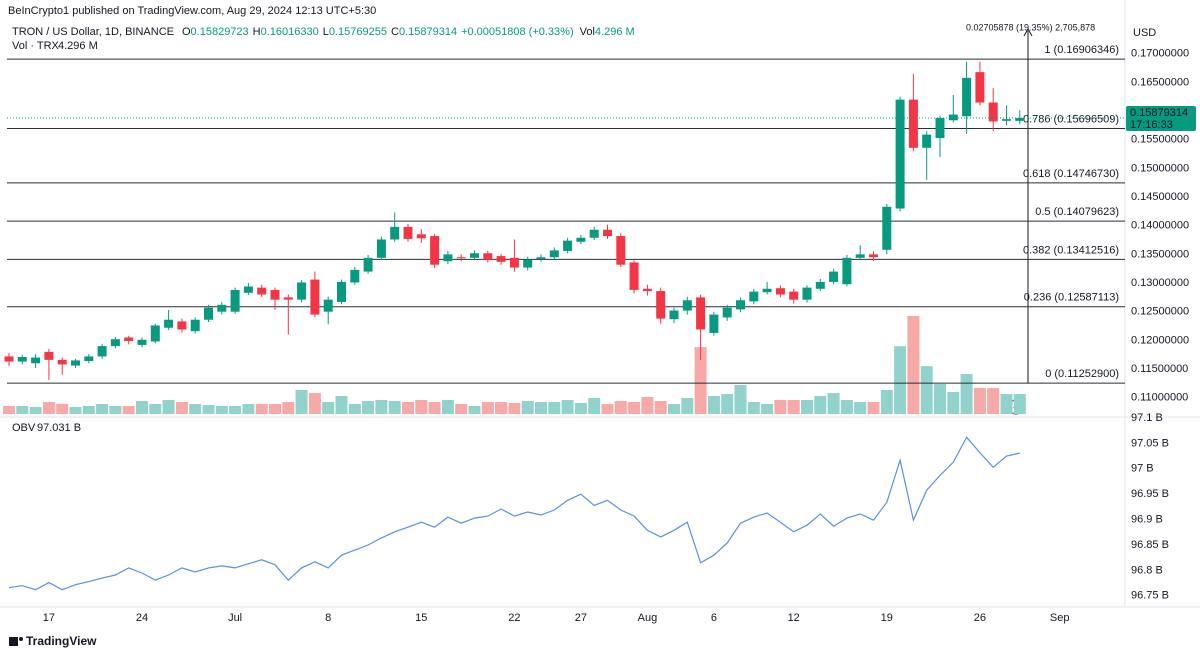 Image resolution: width=1200 pixels, height=655 pixels. Describe the element at coordinates (1071, 298) in the screenshot. I see `fib-label: 0.236 (0.12587113)` at that location.